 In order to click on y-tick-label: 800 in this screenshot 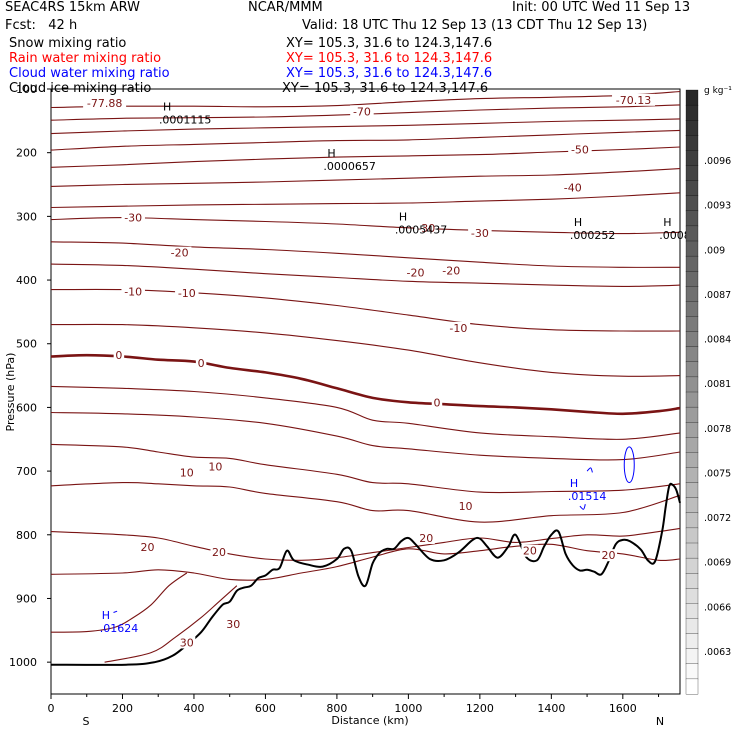, I will do `click(26, 535)`.